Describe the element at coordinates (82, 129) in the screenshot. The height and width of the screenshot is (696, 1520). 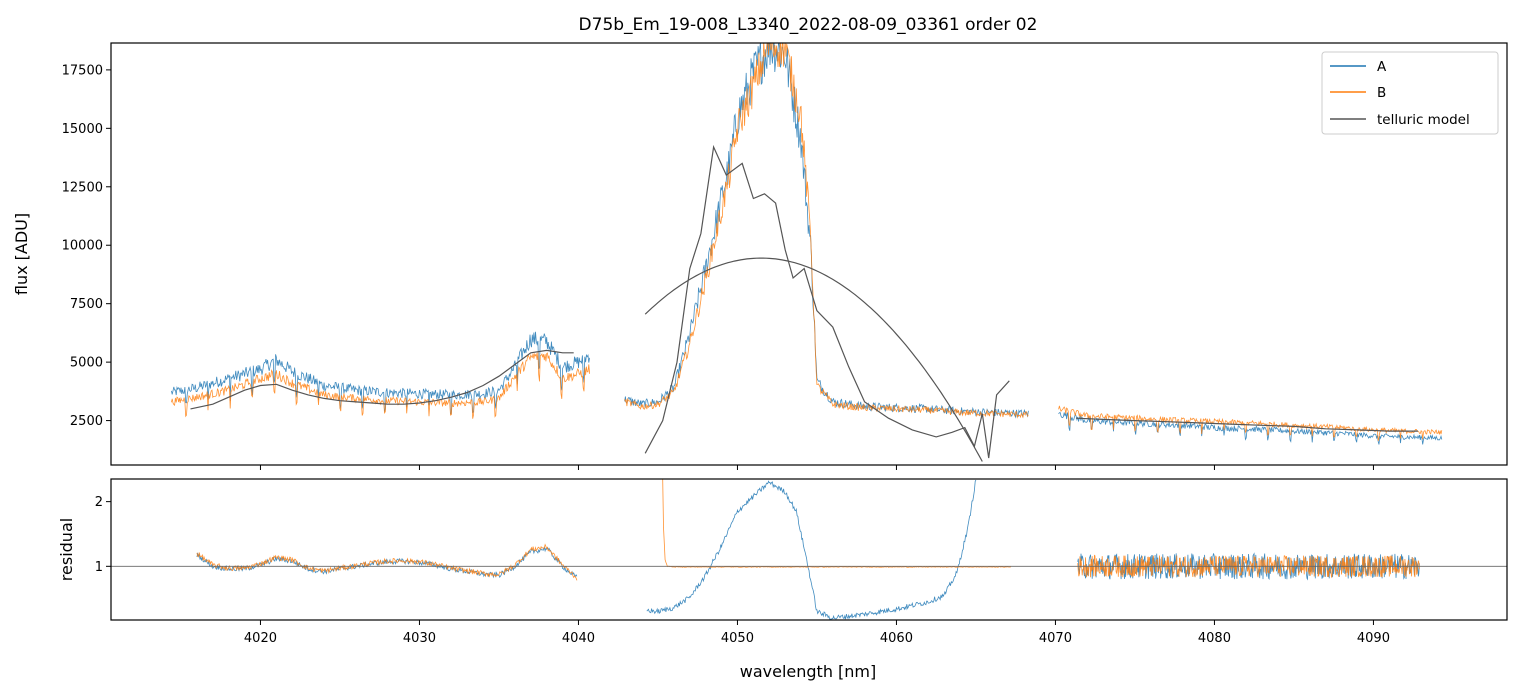
I see `flux-ytick-label-5: 15000` at that location.